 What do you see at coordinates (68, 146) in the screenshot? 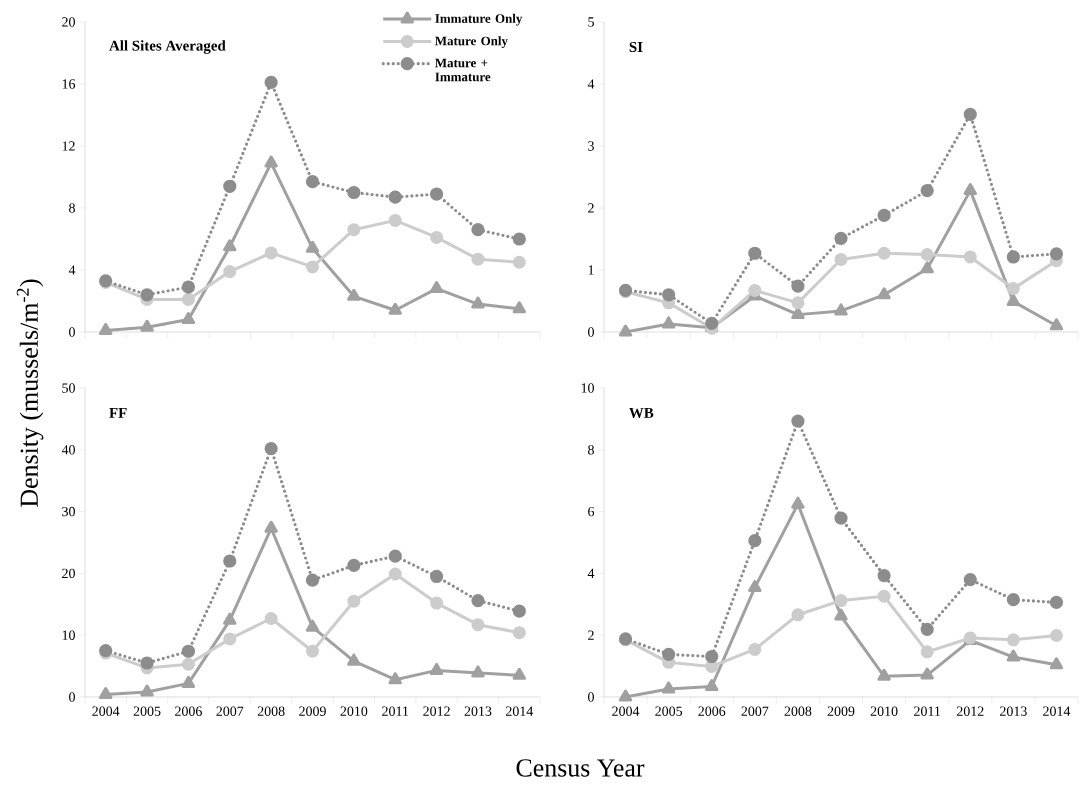
I see `y-tick-label: 12` at bounding box center [68, 146].